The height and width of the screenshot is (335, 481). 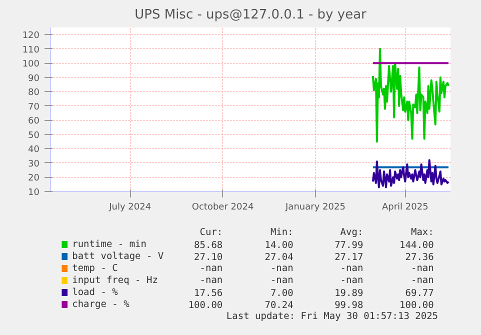 What do you see at coordinates (130, 207) in the screenshot?
I see `x-tick-label: July 2024` at bounding box center [130, 207].